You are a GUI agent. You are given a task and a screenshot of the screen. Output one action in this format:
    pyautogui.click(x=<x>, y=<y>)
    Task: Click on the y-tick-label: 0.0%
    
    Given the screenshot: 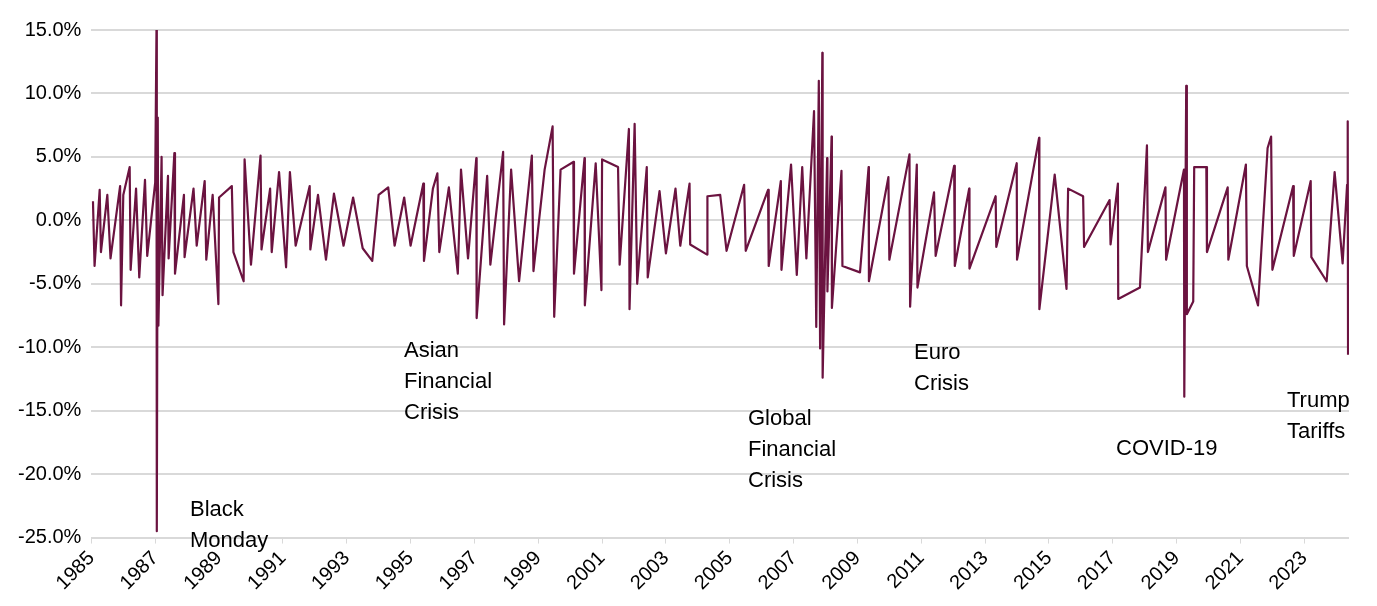 What is the action you would take?
    pyautogui.click(x=58, y=218)
    